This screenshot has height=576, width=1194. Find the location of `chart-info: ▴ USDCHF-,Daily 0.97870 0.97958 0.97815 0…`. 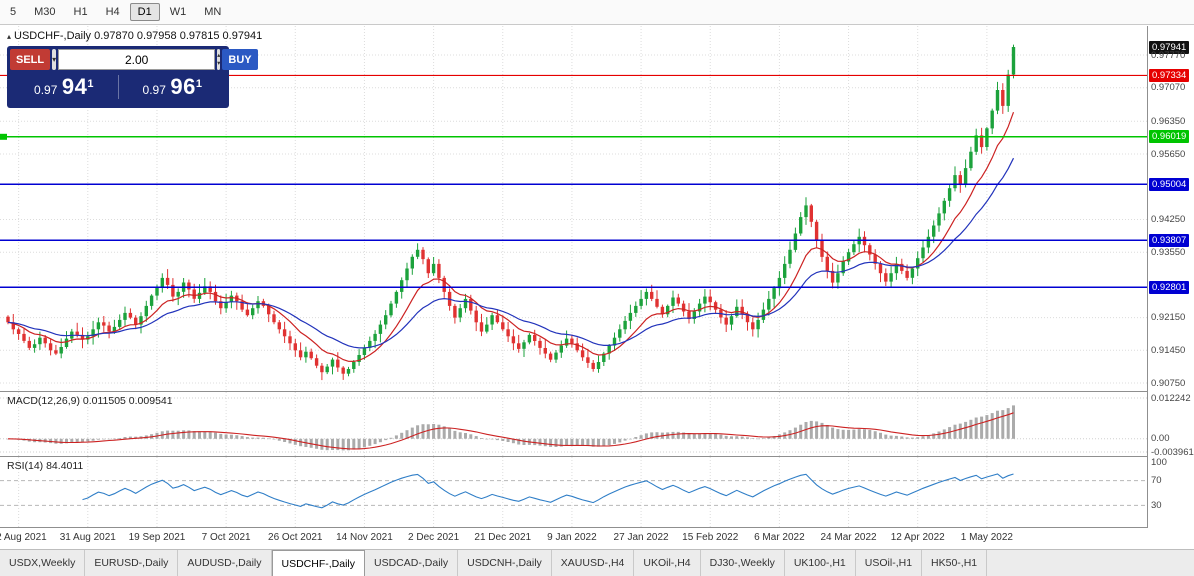

chart-info: ▴ USDCHF-,Daily 0.97870 0.97958 0.97815 0… is located at coordinates (134, 36).